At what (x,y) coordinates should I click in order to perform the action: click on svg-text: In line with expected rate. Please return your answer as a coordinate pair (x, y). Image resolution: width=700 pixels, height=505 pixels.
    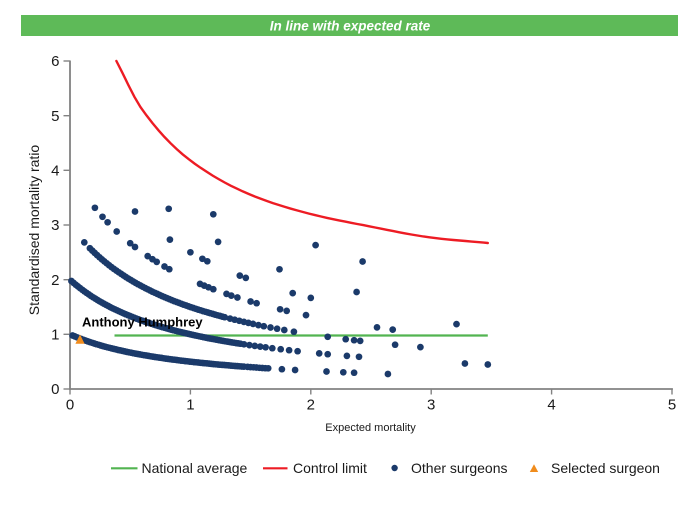
    Looking at the image, I should click on (350, 25).